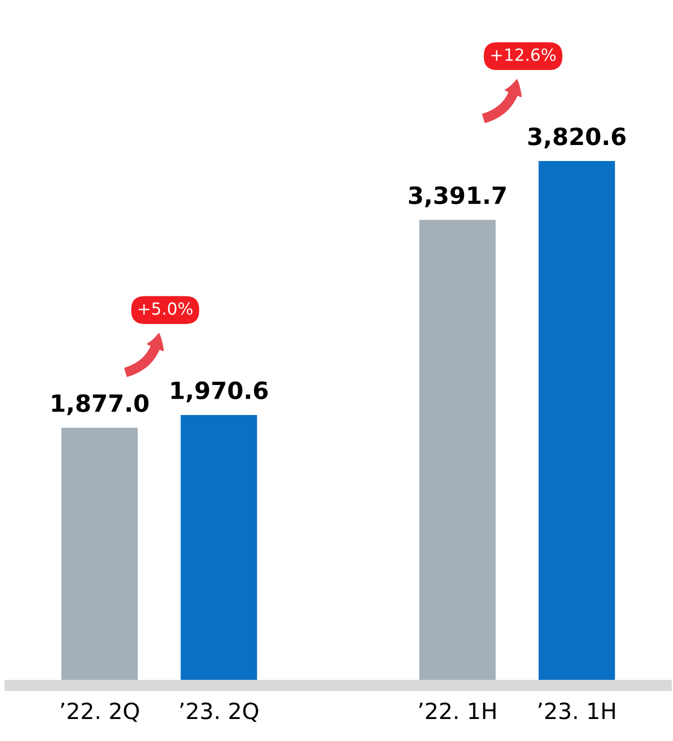 Image resolution: width=673 pixels, height=741 pixels. I want to click on x-tick-label: ’22. 1H, so click(457, 710).